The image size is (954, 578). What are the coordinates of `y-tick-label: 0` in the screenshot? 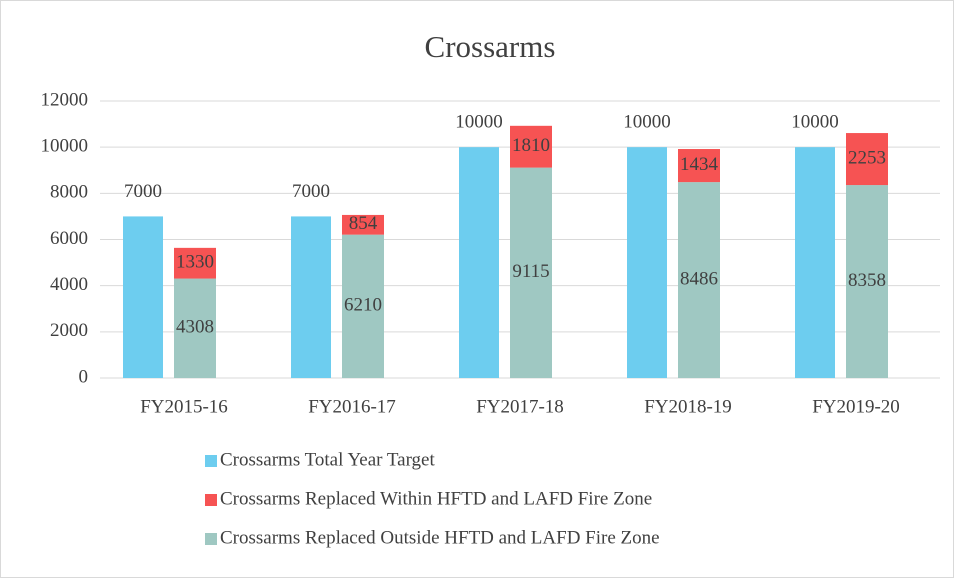 It's located at (84, 376).